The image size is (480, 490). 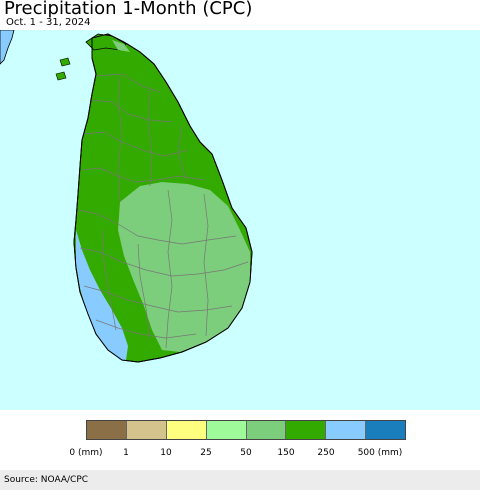 What do you see at coordinates (63, 69) in the screenshot?
I see `islands-northwest` at bounding box center [63, 69].